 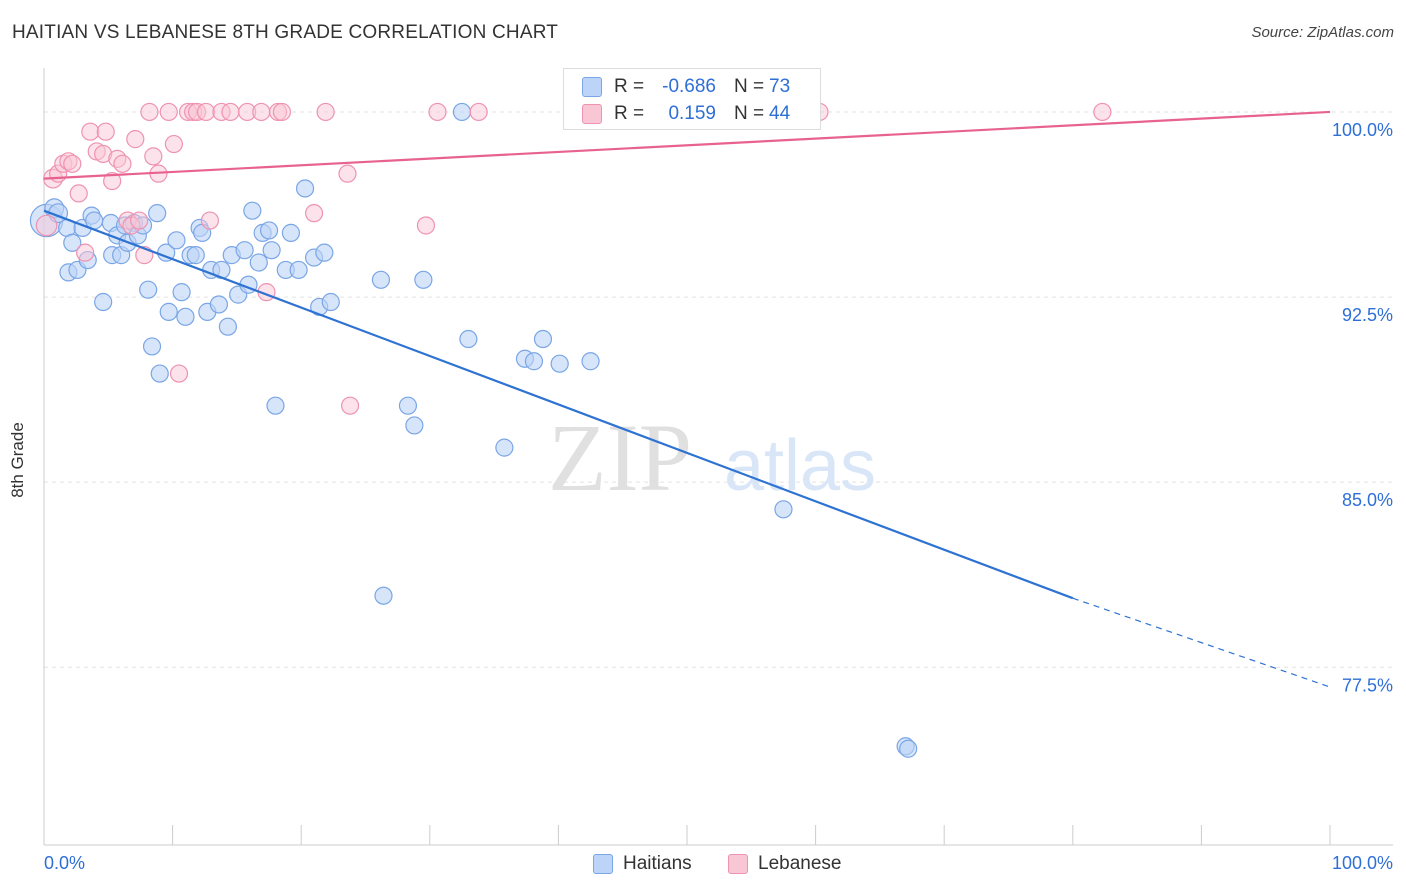 I want to click on watermark-zip: ZIP, so click(x=620, y=457).